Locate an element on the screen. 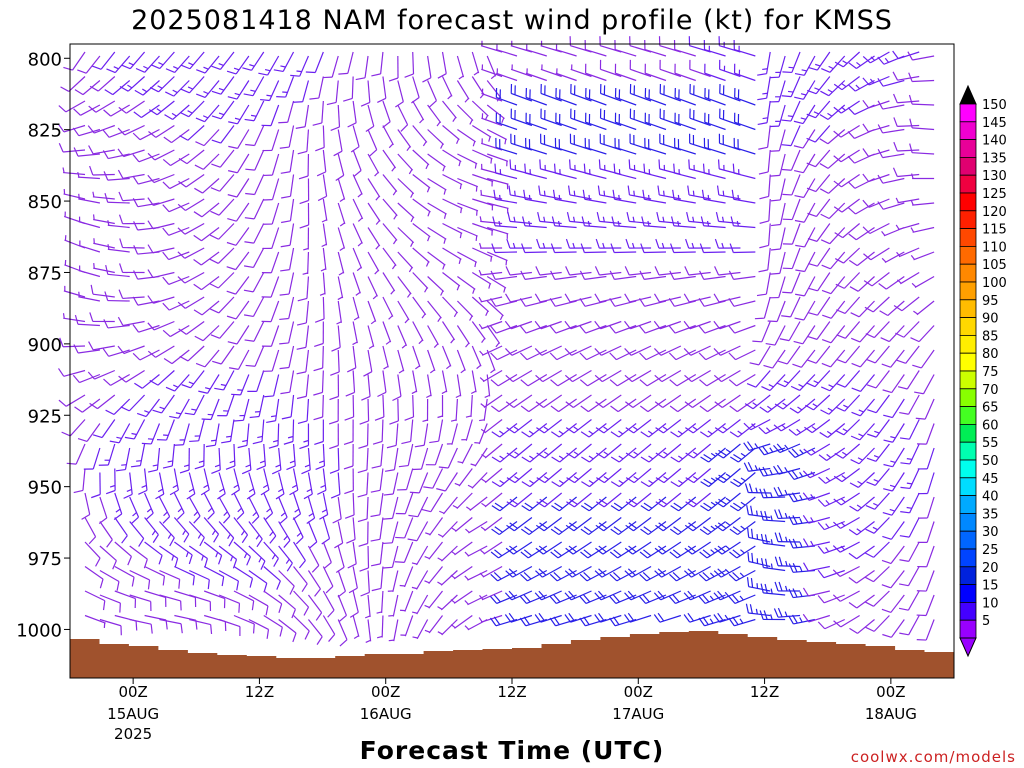  y-tick-label: 950 is located at coordinates (45, 488).